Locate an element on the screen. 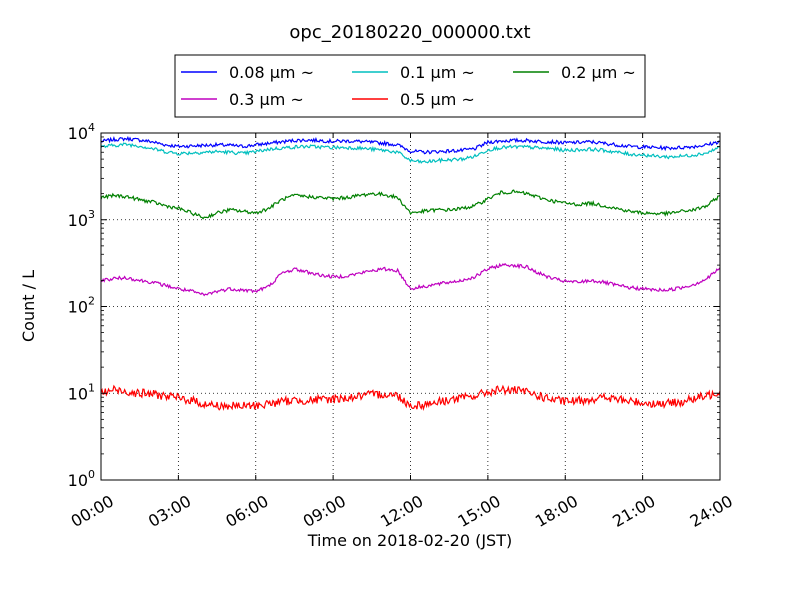 The height and width of the screenshot is (600, 800). y-tick-label: 10⁰ is located at coordinates (81, 479).